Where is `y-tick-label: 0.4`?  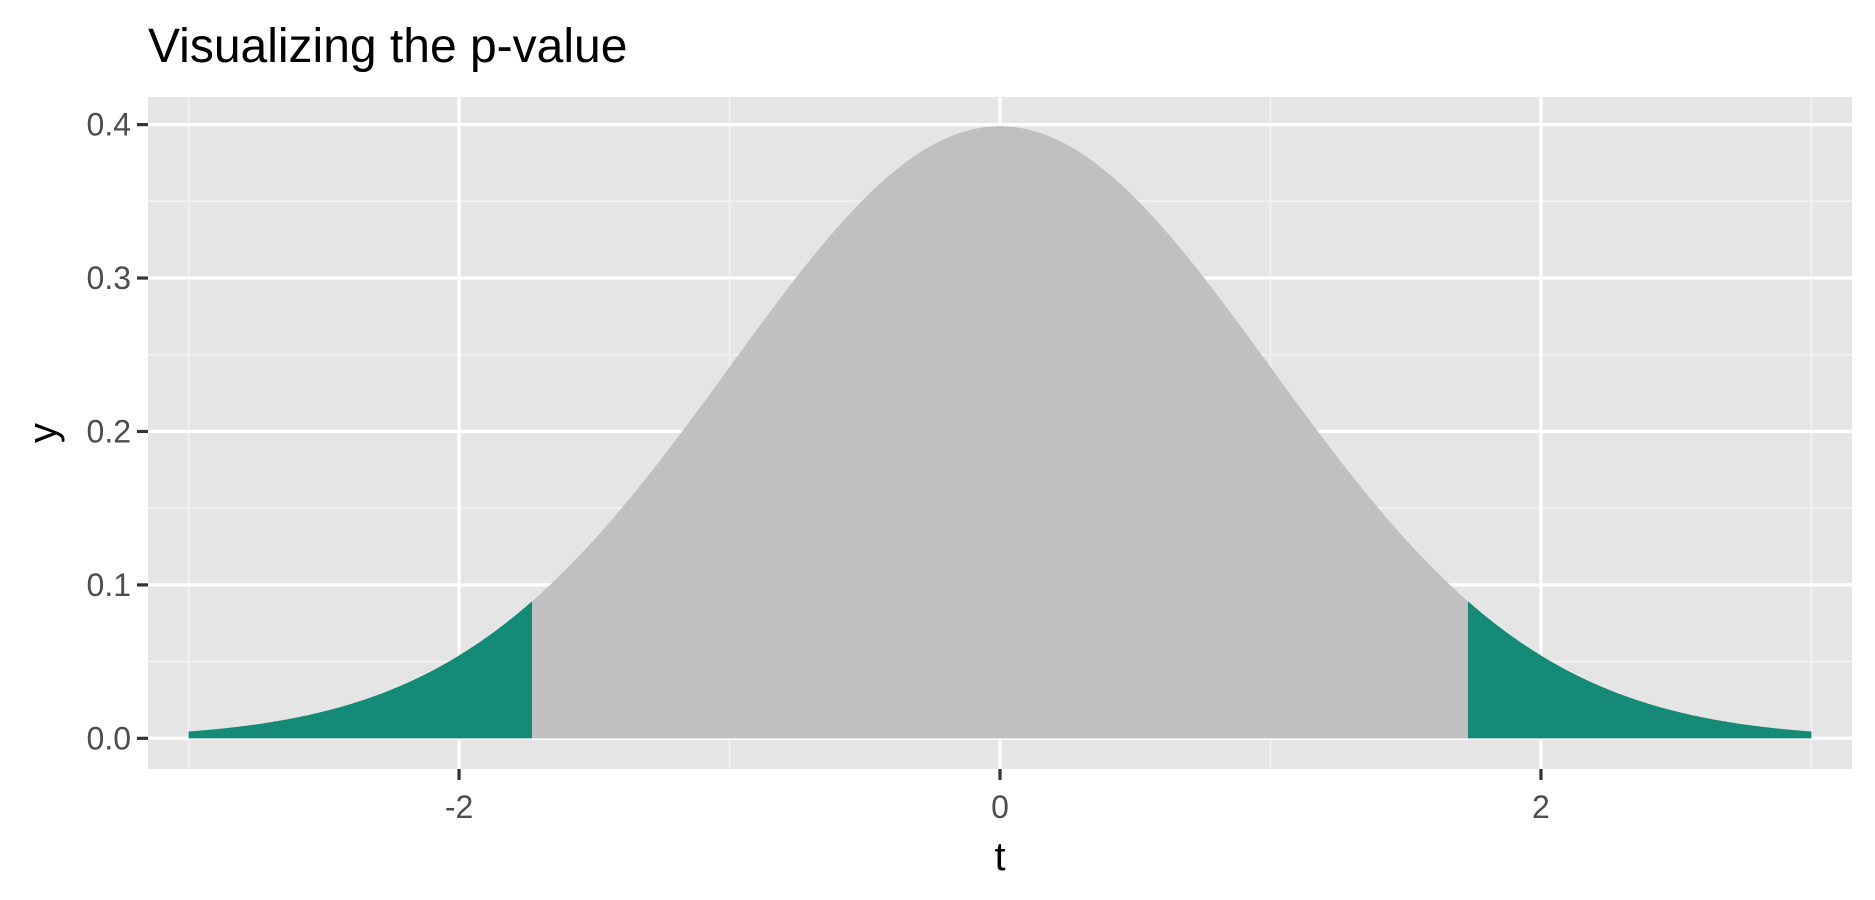 y-tick-label: 0.4 is located at coordinates (109, 125).